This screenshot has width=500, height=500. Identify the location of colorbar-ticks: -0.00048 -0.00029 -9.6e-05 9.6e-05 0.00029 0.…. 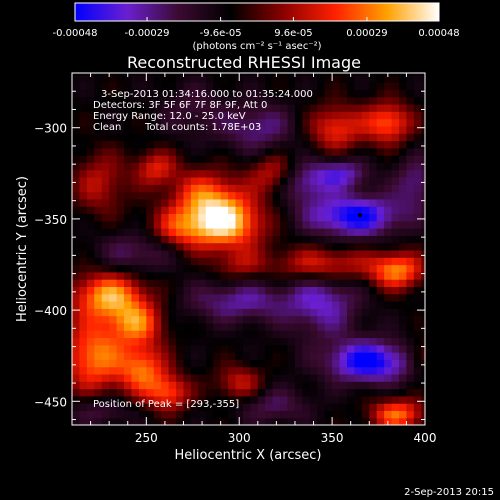
(256, 28).